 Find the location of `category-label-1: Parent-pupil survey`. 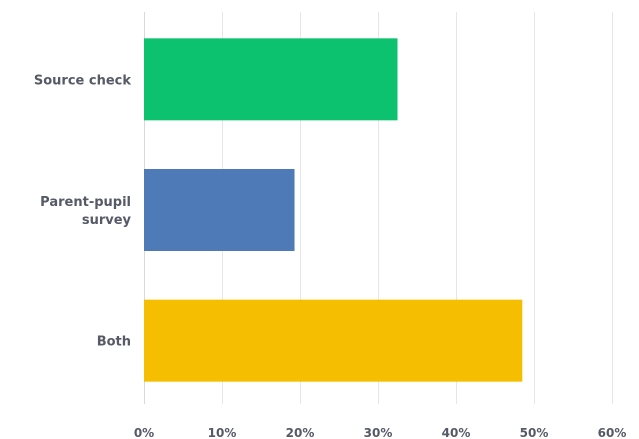

category-label-1: Parent-pupil survey is located at coordinates (85, 211).